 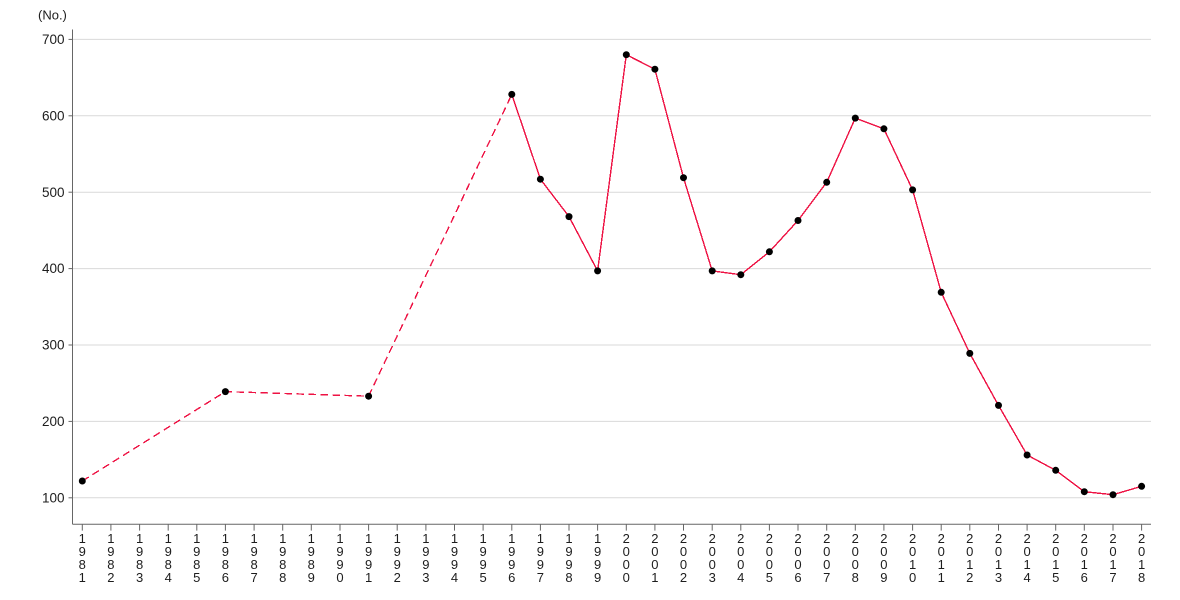 What do you see at coordinates (53, 116) in the screenshot?
I see `svg-text: 600` at bounding box center [53, 116].